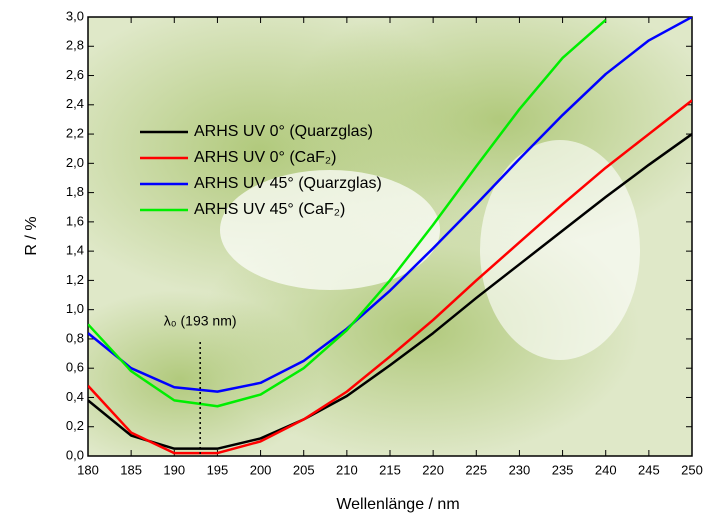  Describe the element at coordinates (31, 235) in the screenshot. I see `y-axis-label: R / %` at that location.